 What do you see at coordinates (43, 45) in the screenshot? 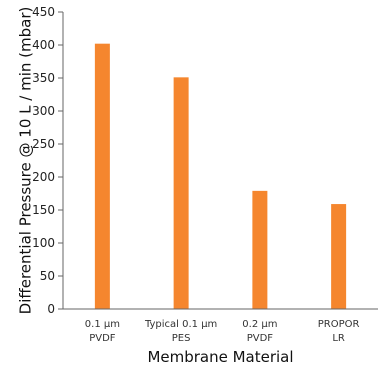
I see `y-tick-label: 400` at bounding box center [43, 45].